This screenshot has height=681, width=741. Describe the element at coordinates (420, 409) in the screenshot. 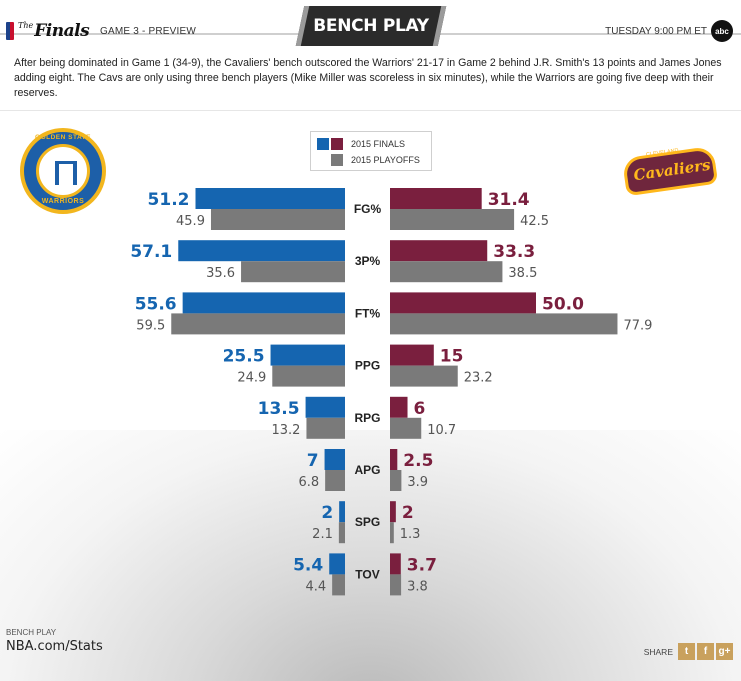

I see `value-label-cavs-finals-rpg: 6` at that location.